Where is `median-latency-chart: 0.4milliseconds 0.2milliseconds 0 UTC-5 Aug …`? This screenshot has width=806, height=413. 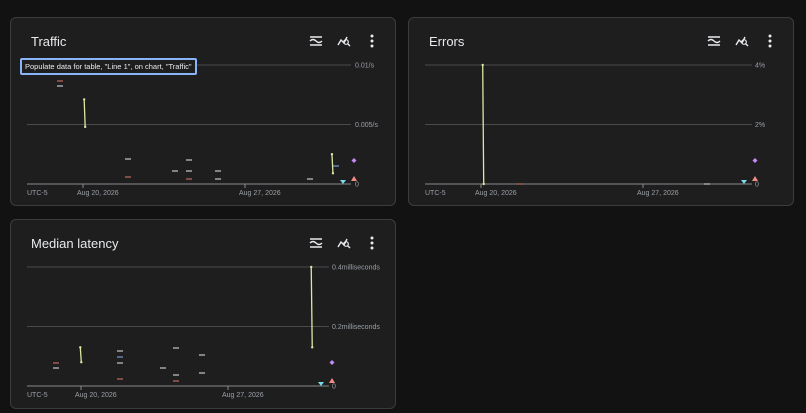 median-latency-chart: 0.4milliseconds 0.2milliseconds 0 UTC-5 Aug … is located at coordinates (203, 332).